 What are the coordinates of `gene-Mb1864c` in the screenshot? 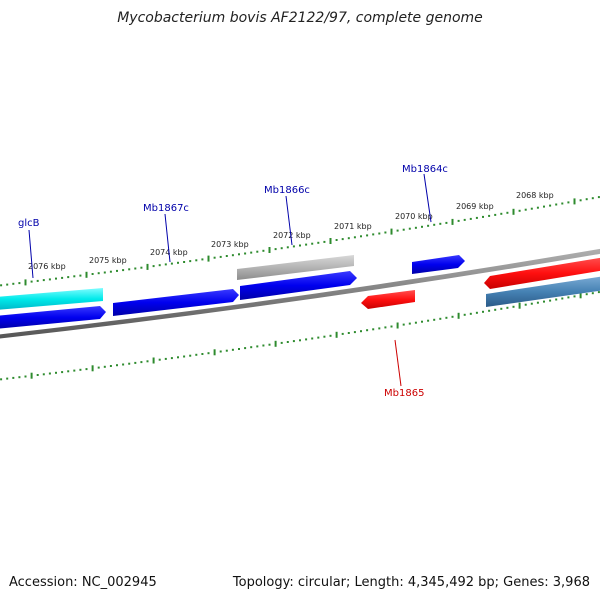 It's located at (438, 264).